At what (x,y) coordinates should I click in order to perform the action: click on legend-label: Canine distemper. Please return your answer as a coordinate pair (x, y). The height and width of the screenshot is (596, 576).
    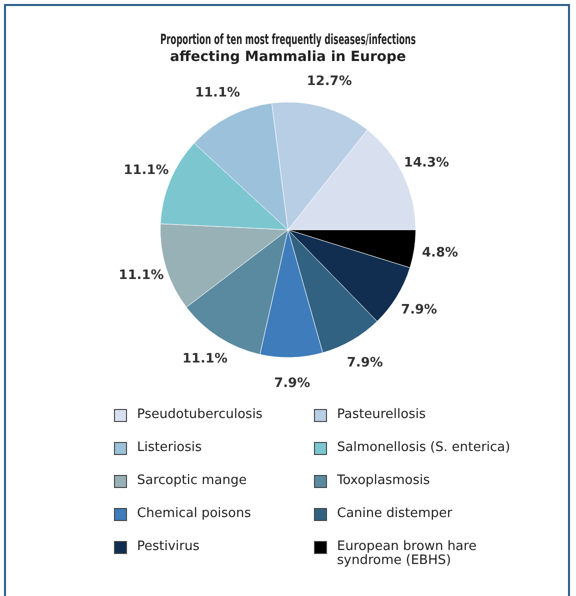
    Looking at the image, I should click on (394, 513).